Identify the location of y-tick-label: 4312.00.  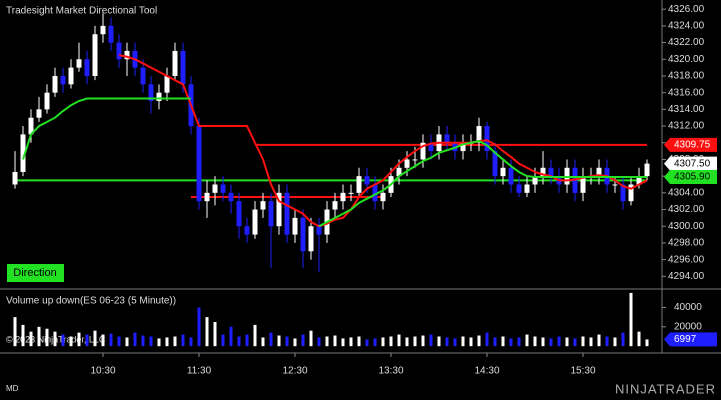
(686, 126).